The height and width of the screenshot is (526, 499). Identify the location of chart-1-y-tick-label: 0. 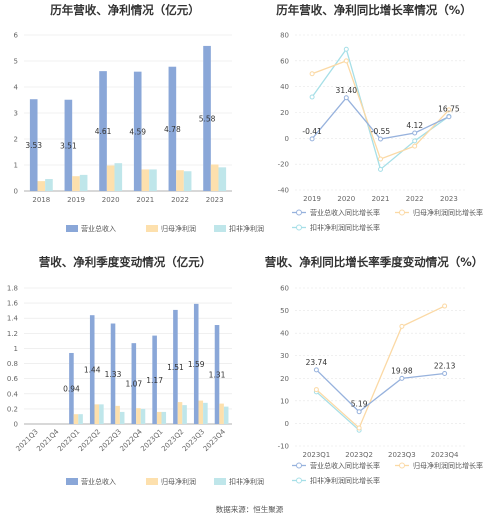
(16, 192).